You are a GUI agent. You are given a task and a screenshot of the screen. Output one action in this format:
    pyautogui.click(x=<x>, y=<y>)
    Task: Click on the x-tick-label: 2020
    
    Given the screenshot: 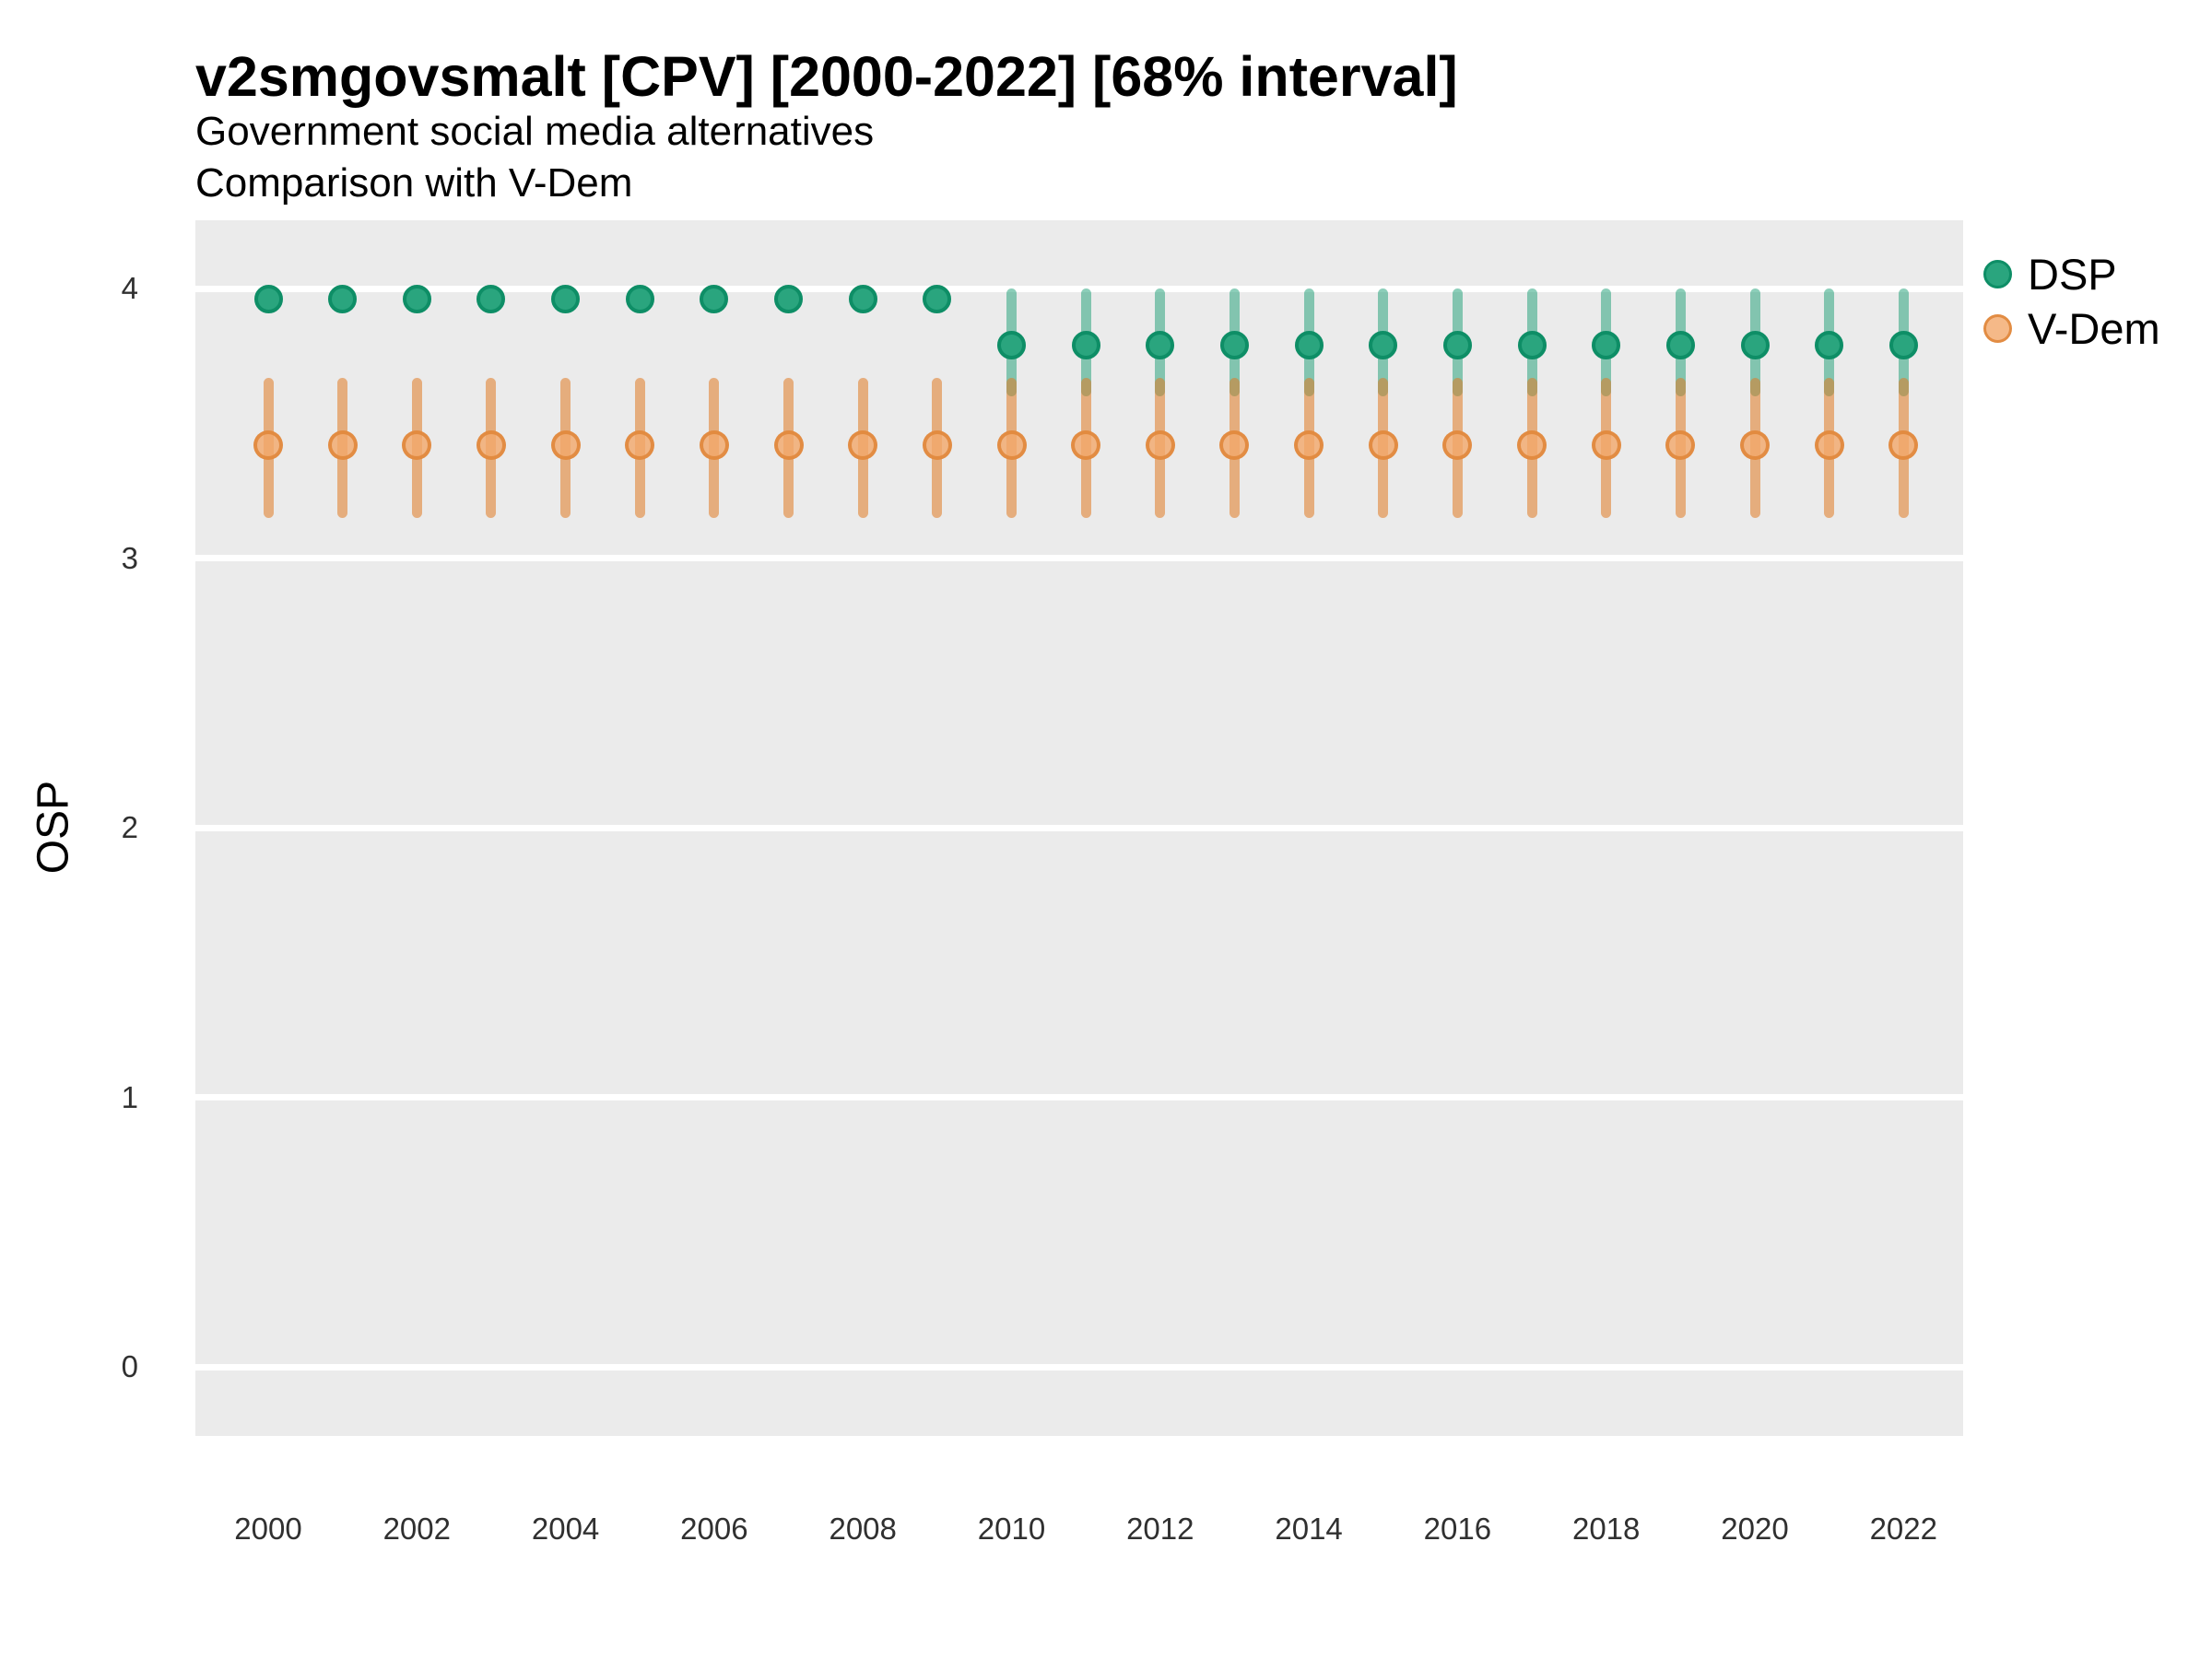 What is the action you would take?
    pyautogui.click(x=1755, y=1529)
    